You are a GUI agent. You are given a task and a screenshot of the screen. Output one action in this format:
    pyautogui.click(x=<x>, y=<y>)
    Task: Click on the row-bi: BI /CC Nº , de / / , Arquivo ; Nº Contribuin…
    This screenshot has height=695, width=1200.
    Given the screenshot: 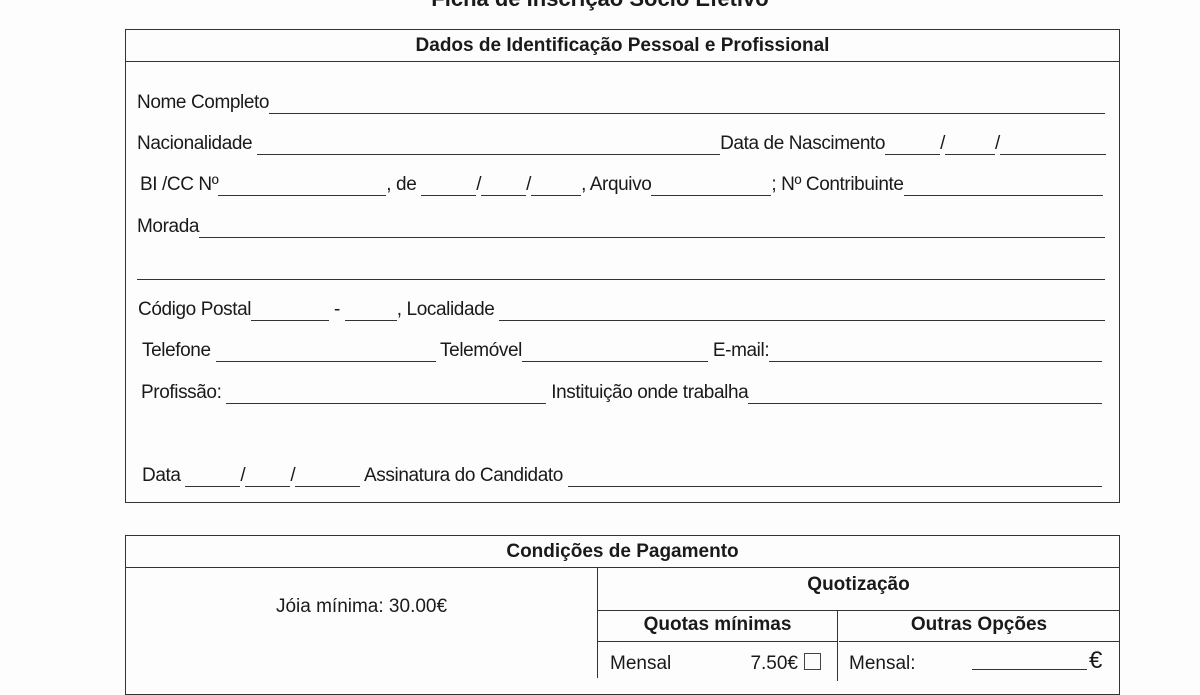 What is the action you would take?
    pyautogui.click(x=621, y=184)
    